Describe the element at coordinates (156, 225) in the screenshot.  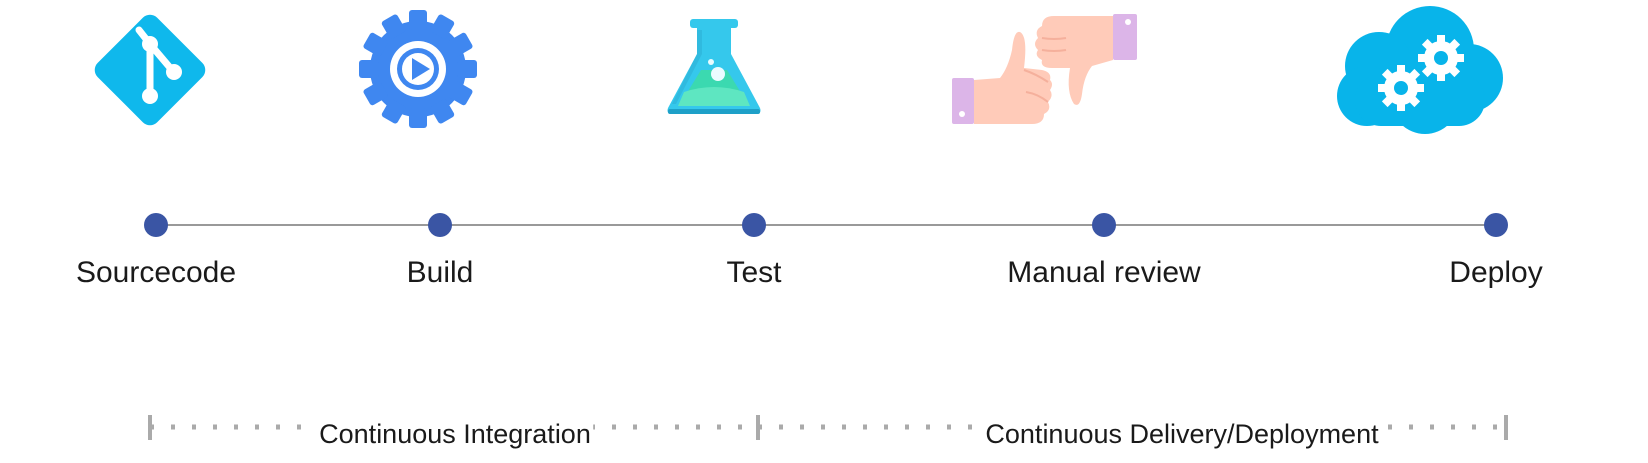
I see `stage-dot-sourcecode` at that location.